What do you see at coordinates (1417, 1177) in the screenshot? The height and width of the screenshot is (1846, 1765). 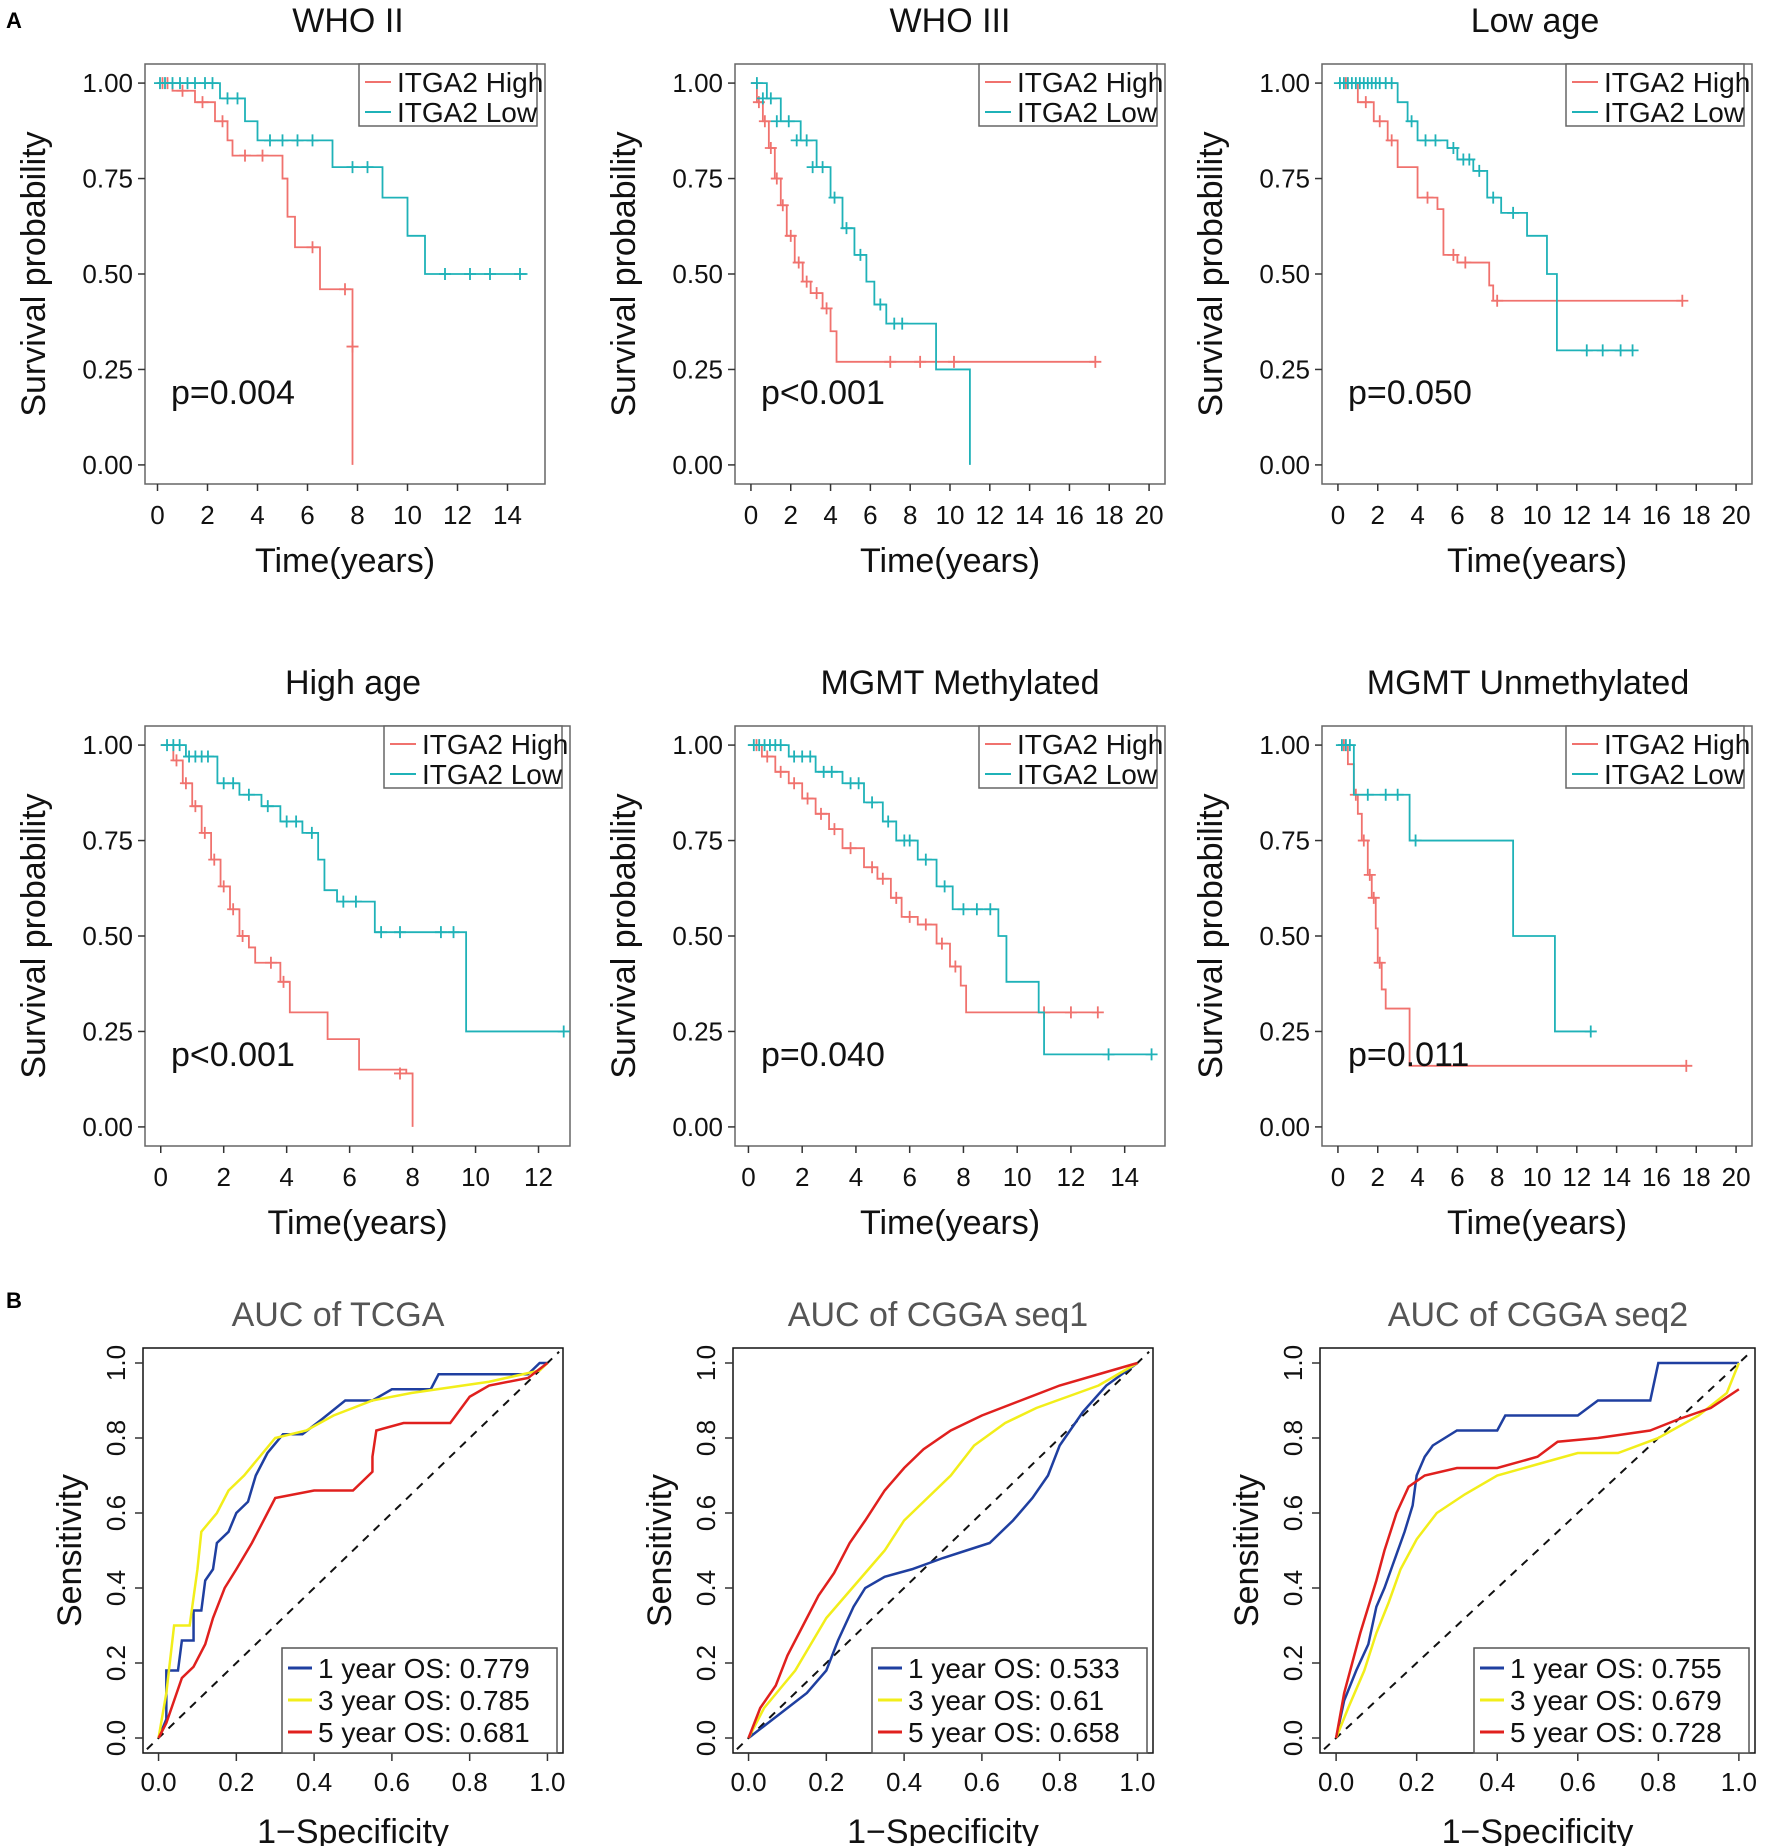 I see `x-tick-label: 4` at bounding box center [1417, 1177].